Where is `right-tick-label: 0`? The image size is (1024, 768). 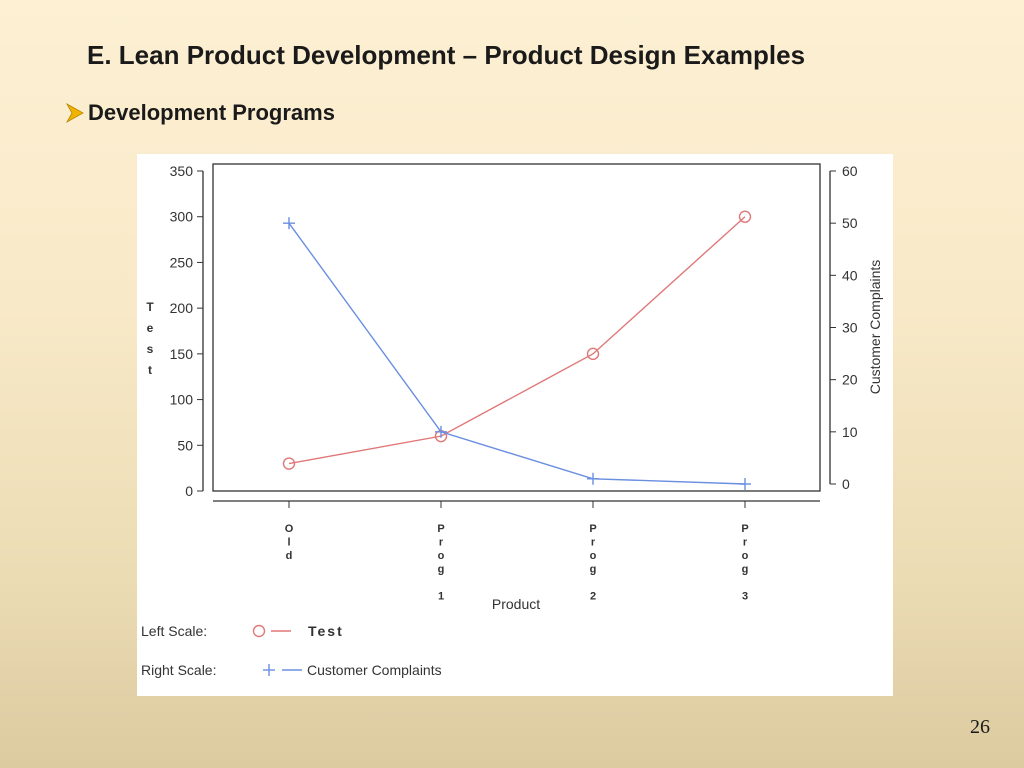
right-tick-label: 0 is located at coordinates (846, 484).